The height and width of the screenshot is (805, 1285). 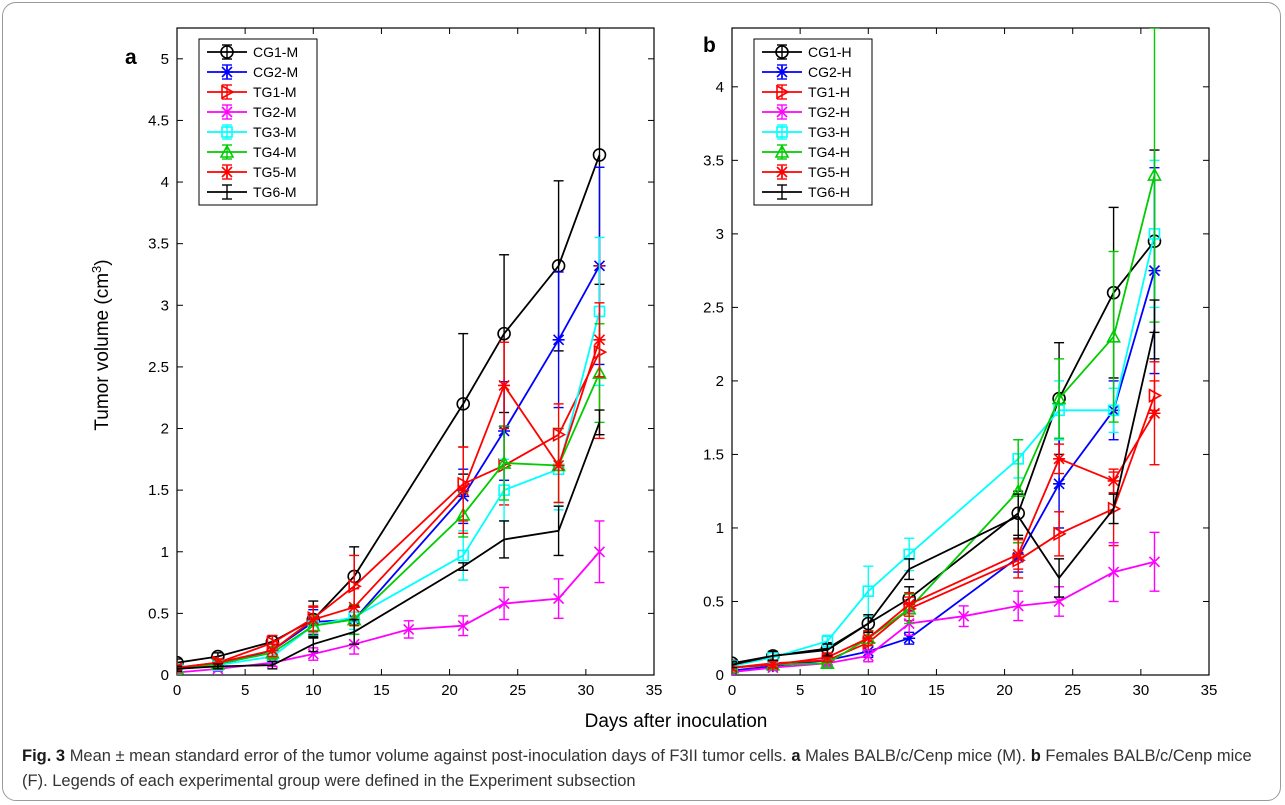 What do you see at coordinates (796, 756) in the screenshot?
I see `caption-panel-a-letter: a` at bounding box center [796, 756].